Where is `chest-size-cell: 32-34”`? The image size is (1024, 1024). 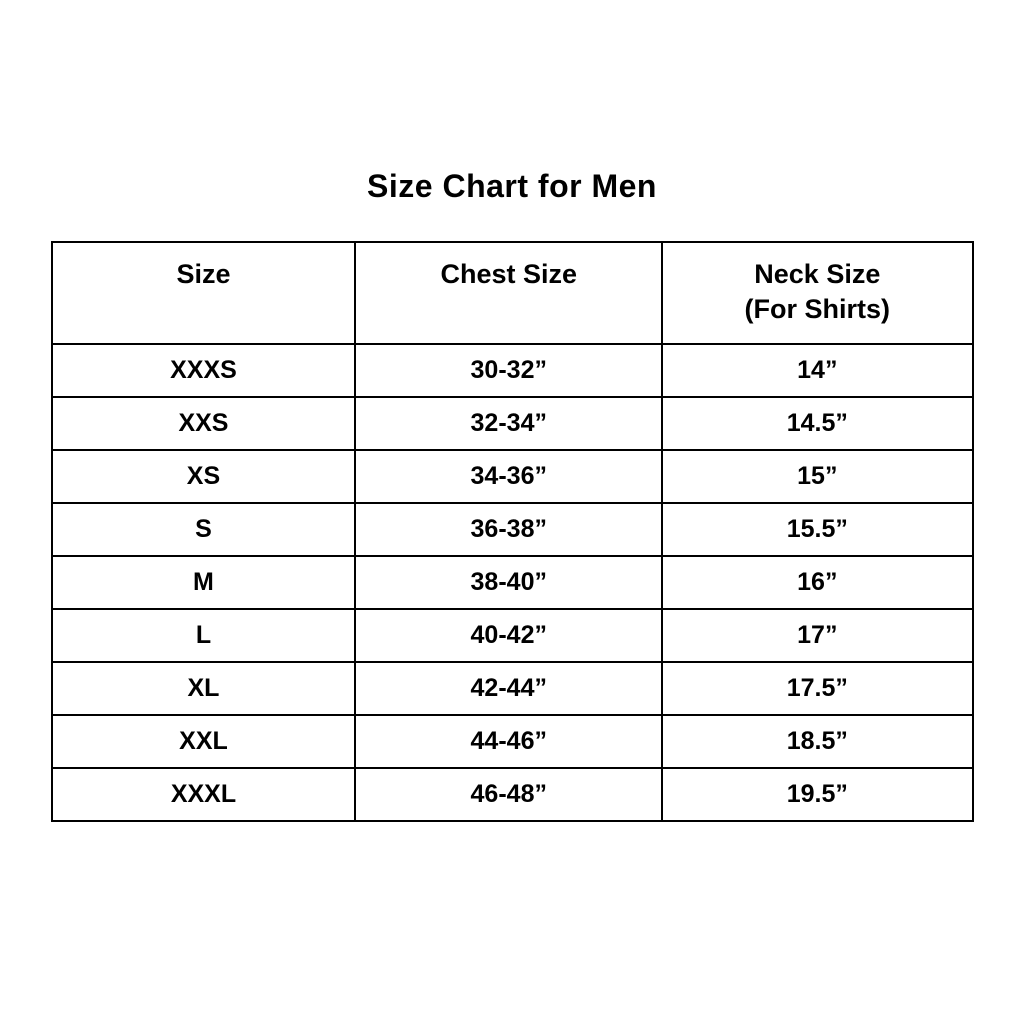 chest-size-cell: 32-34” is located at coordinates (509, 423).